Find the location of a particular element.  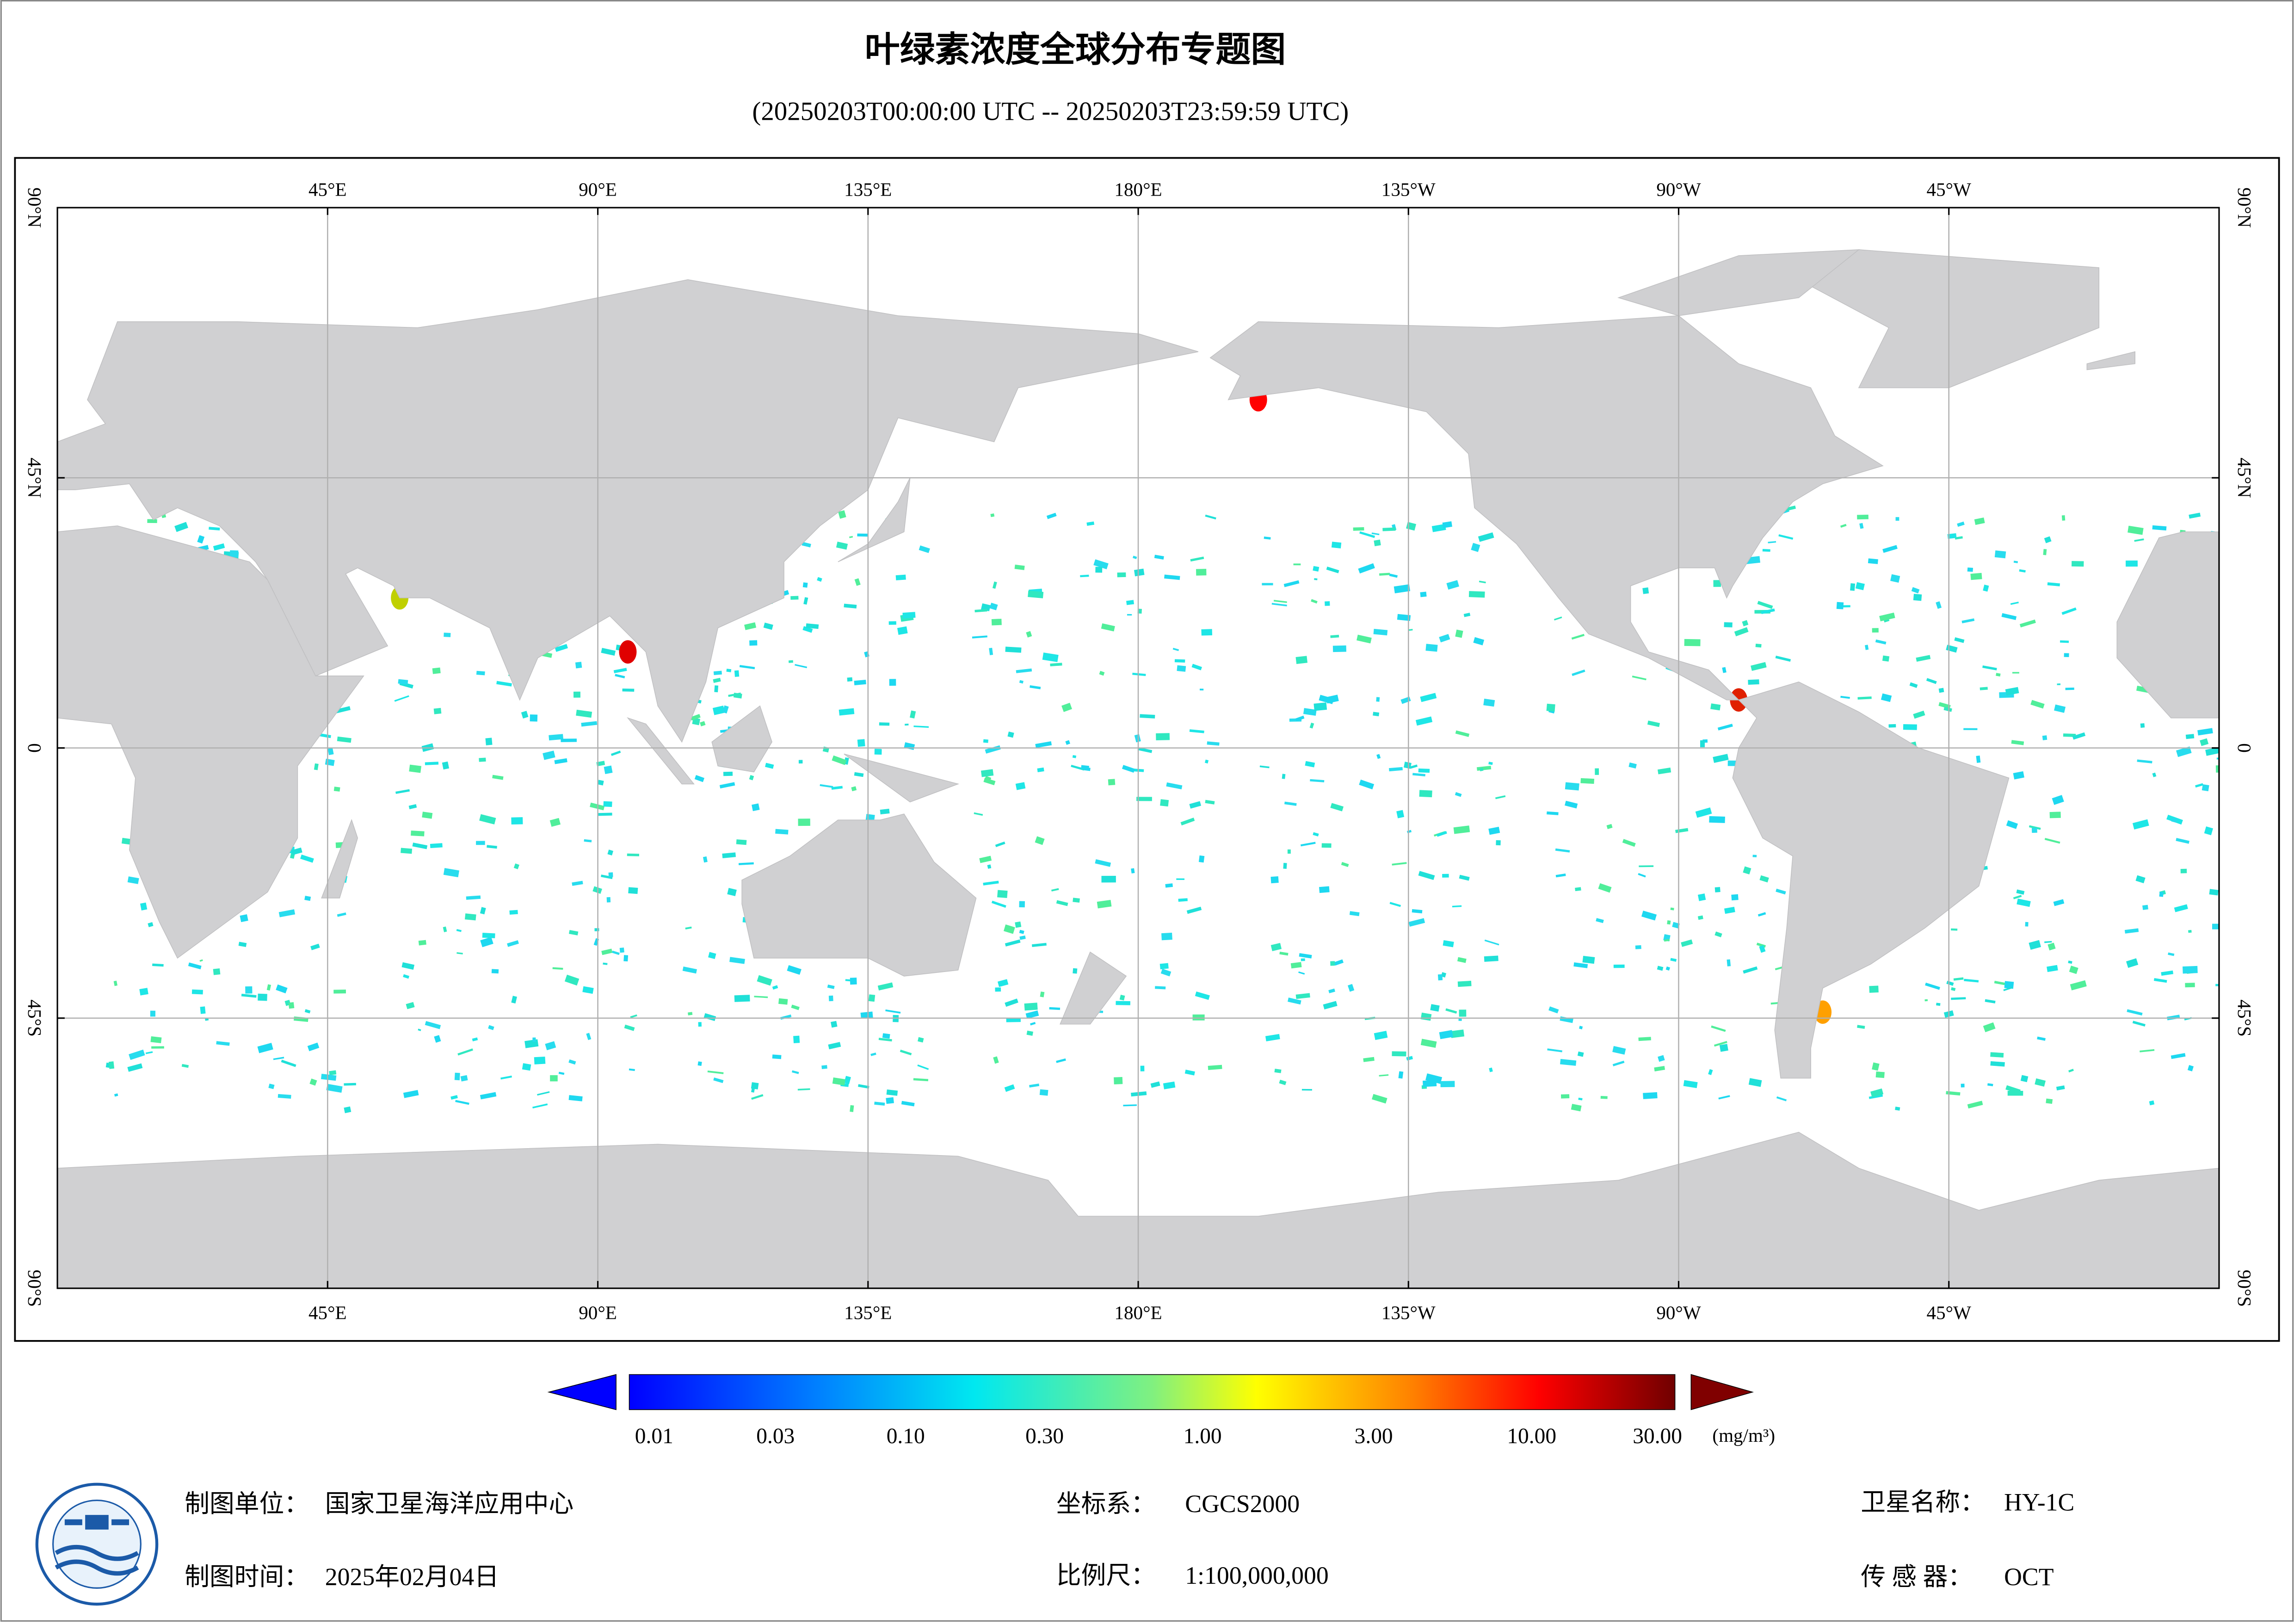

lon-label-bottom: 135°W is located at coordinates (1408, 1312).